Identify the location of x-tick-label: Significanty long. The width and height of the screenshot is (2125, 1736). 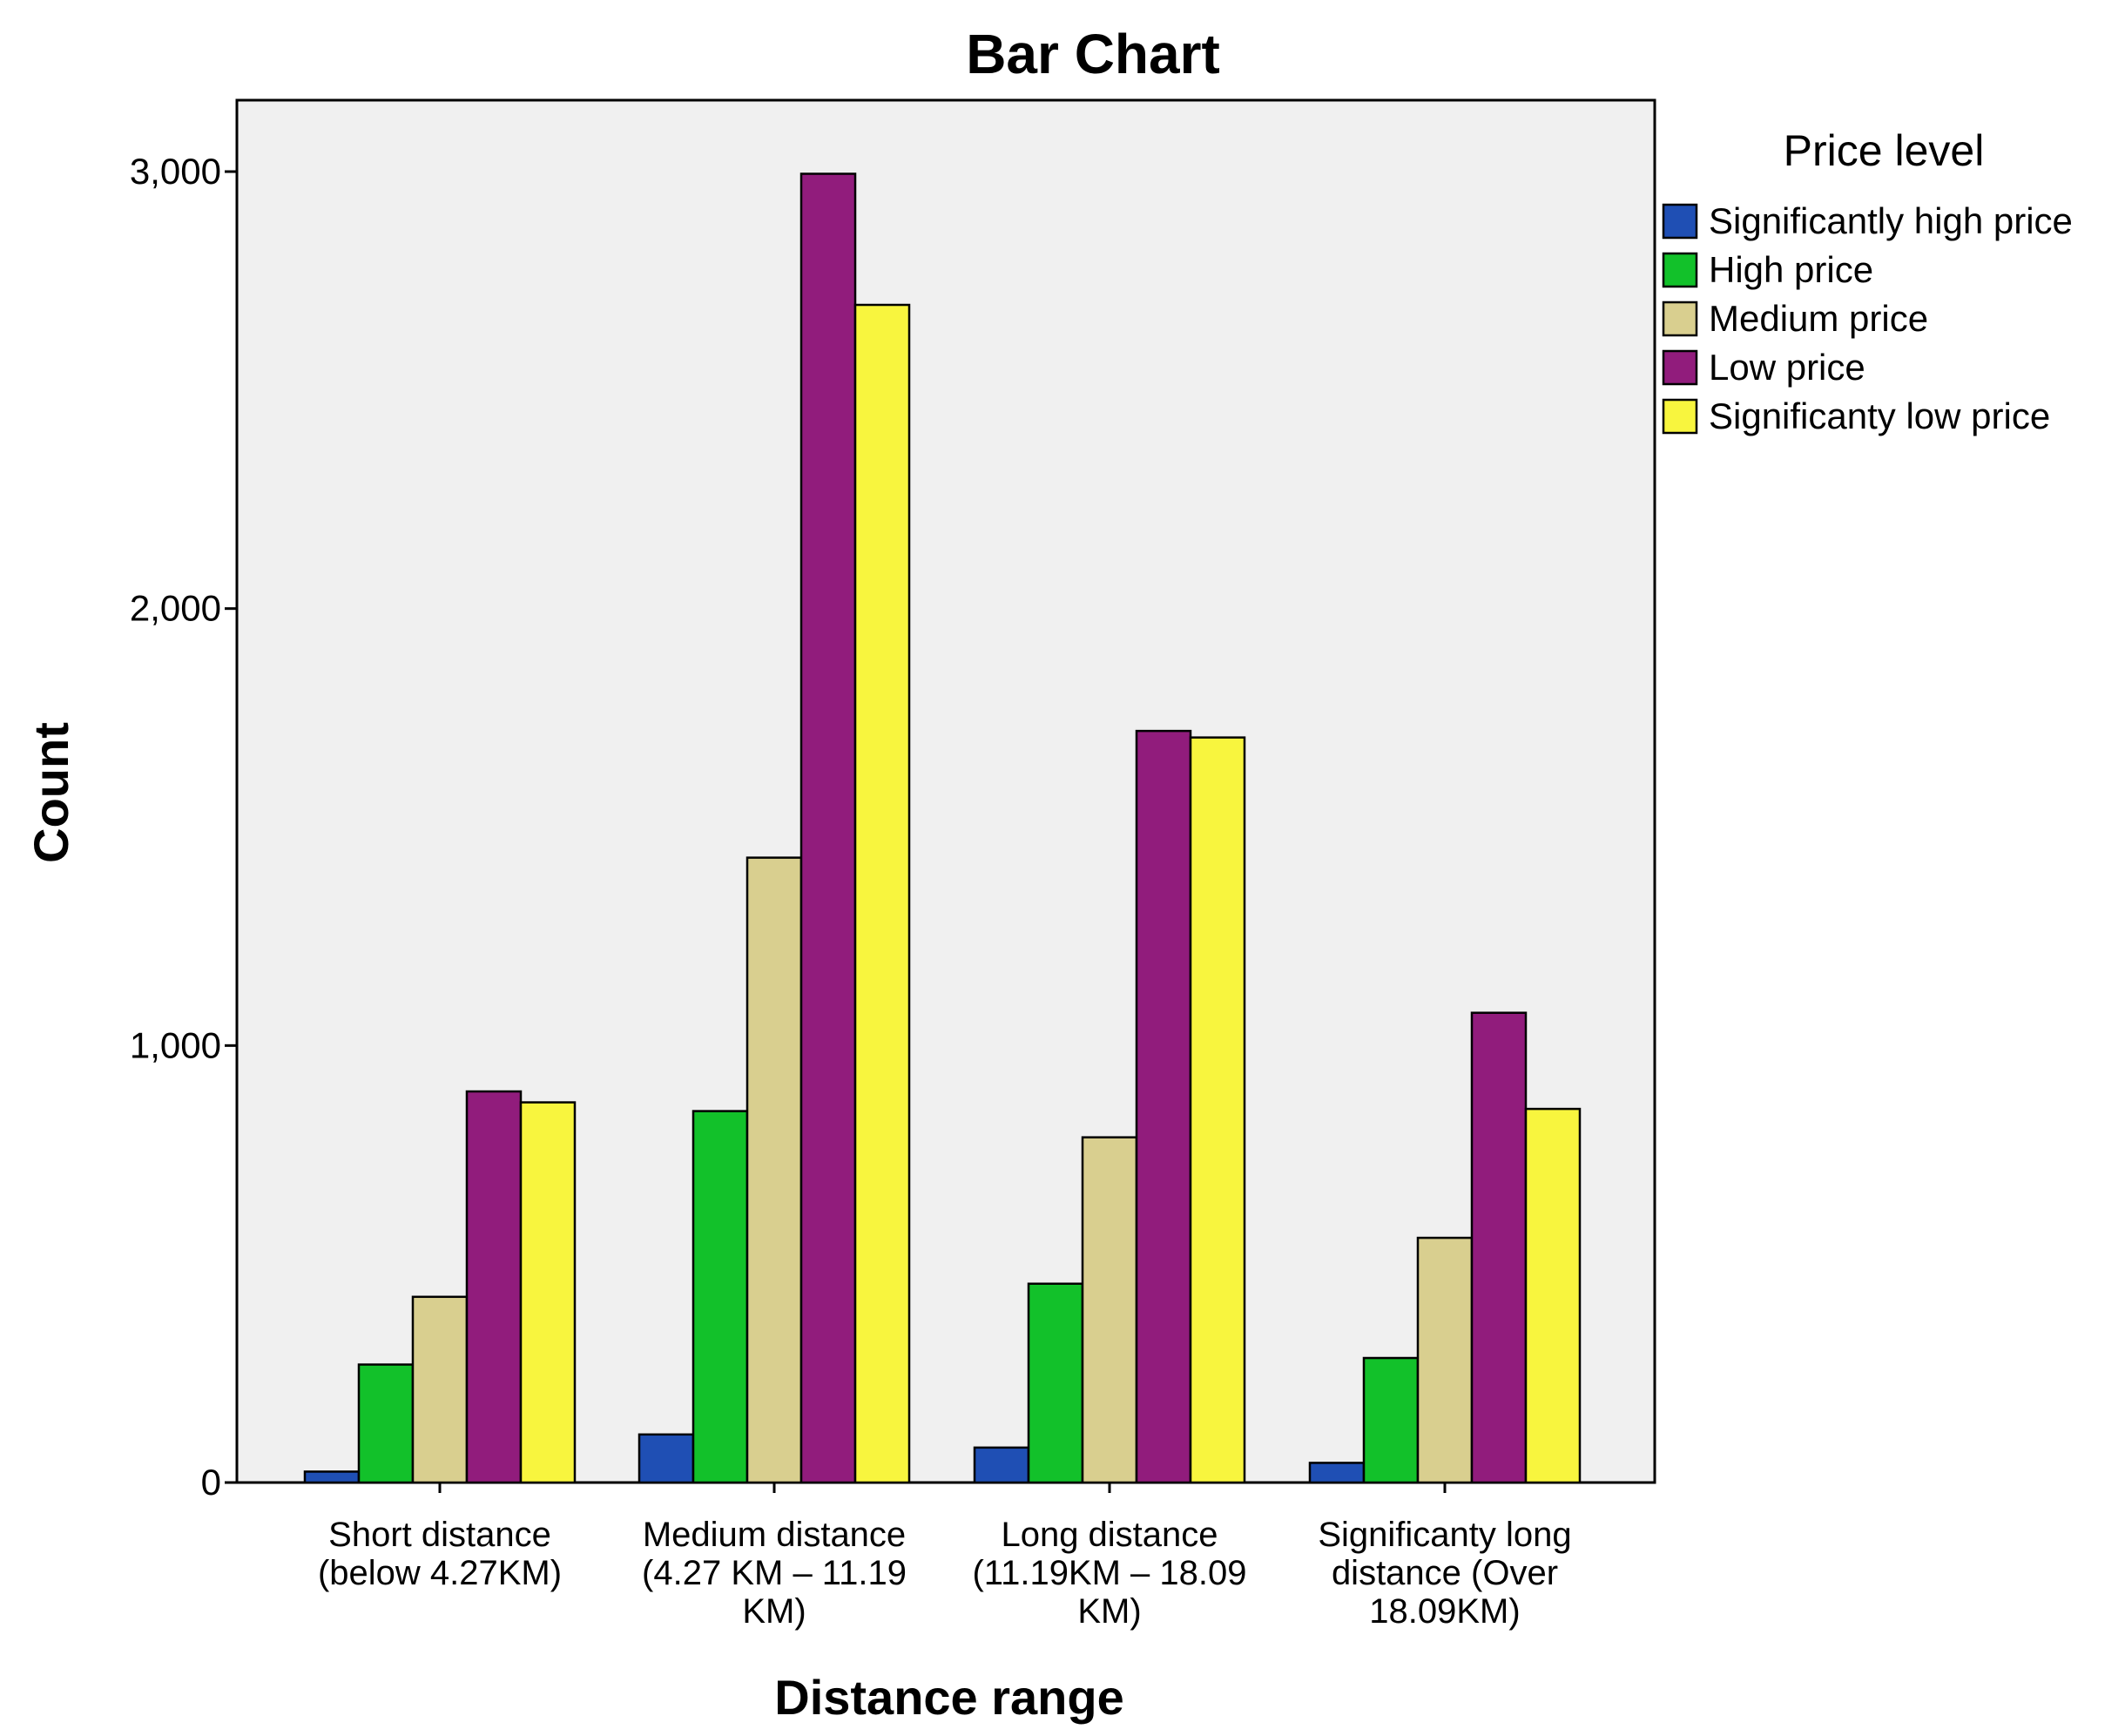
(1444, 1535).